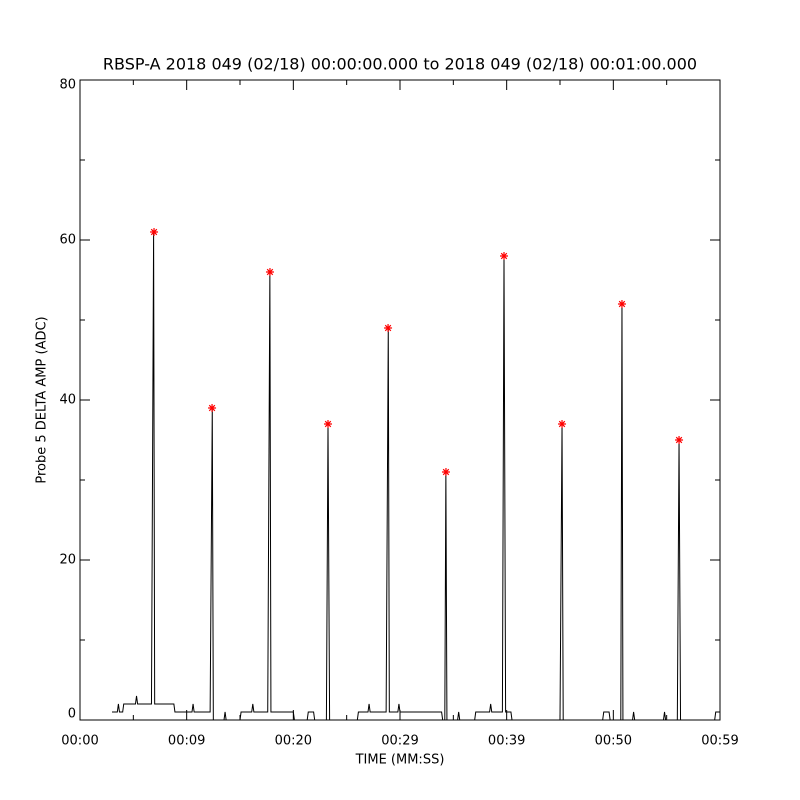  I want to click on y-tick-label: 20, so click(67, 560).